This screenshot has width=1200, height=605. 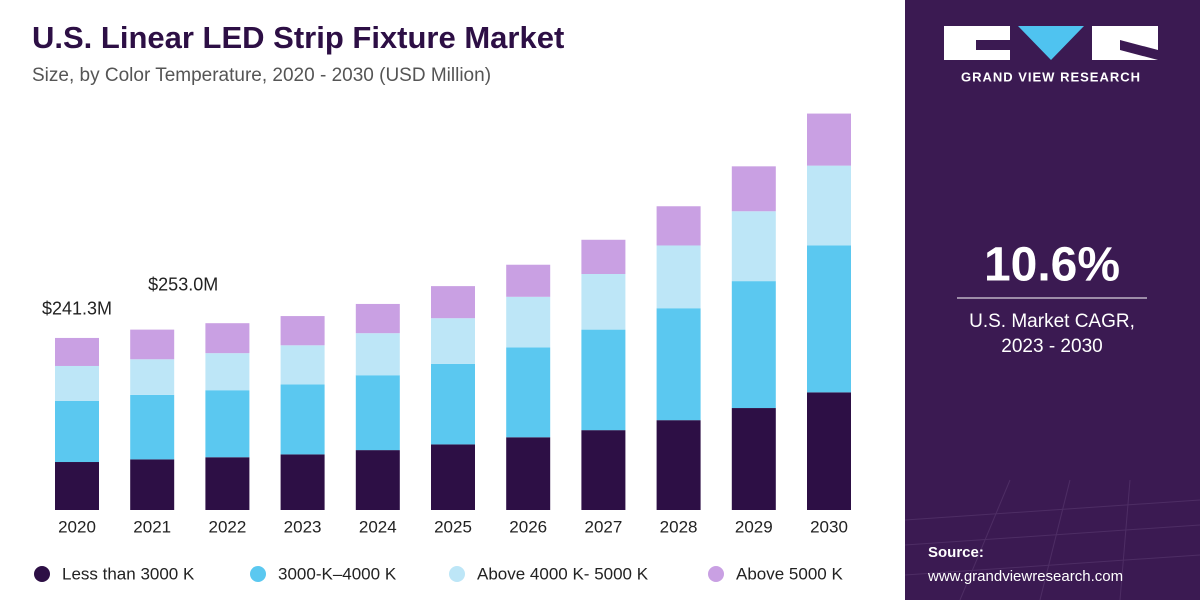 What do you see at coordinates (1052, 321) in the screenshot?
I see `cagr-label: U.S. Market CAGR,` at bounding box center [1052, 321].